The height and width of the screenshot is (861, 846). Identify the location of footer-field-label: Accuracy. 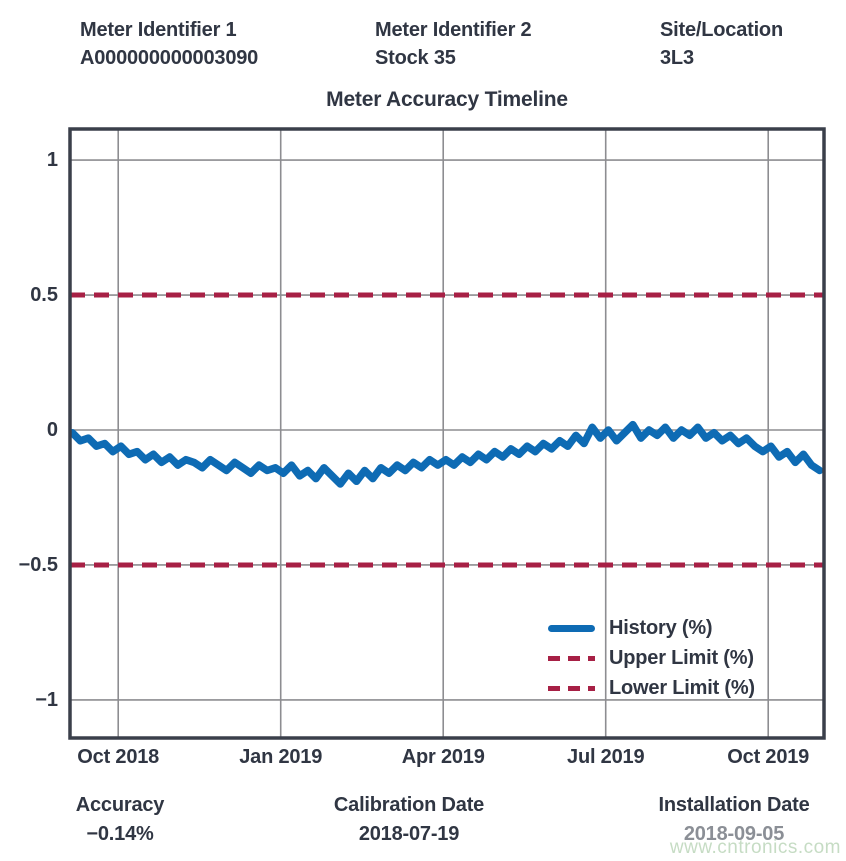
(120, 805).